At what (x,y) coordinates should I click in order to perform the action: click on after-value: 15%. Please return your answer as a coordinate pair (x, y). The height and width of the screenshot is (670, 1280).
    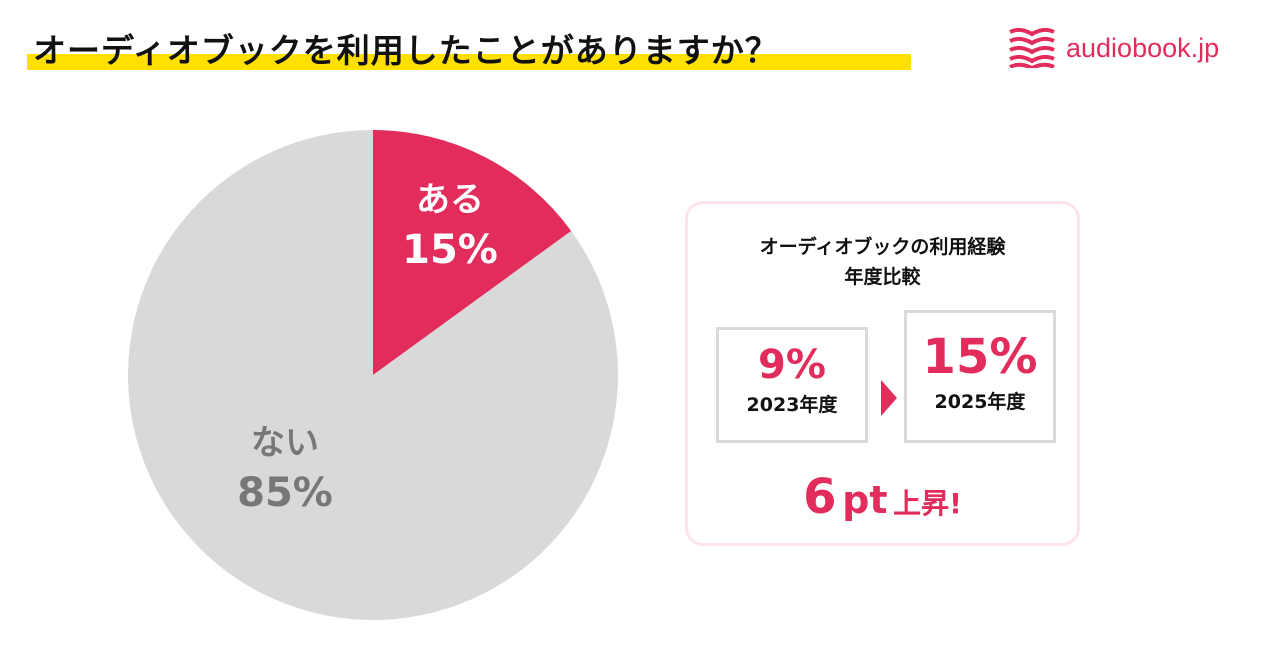
    Looking at the image, I should click on (980, 357).